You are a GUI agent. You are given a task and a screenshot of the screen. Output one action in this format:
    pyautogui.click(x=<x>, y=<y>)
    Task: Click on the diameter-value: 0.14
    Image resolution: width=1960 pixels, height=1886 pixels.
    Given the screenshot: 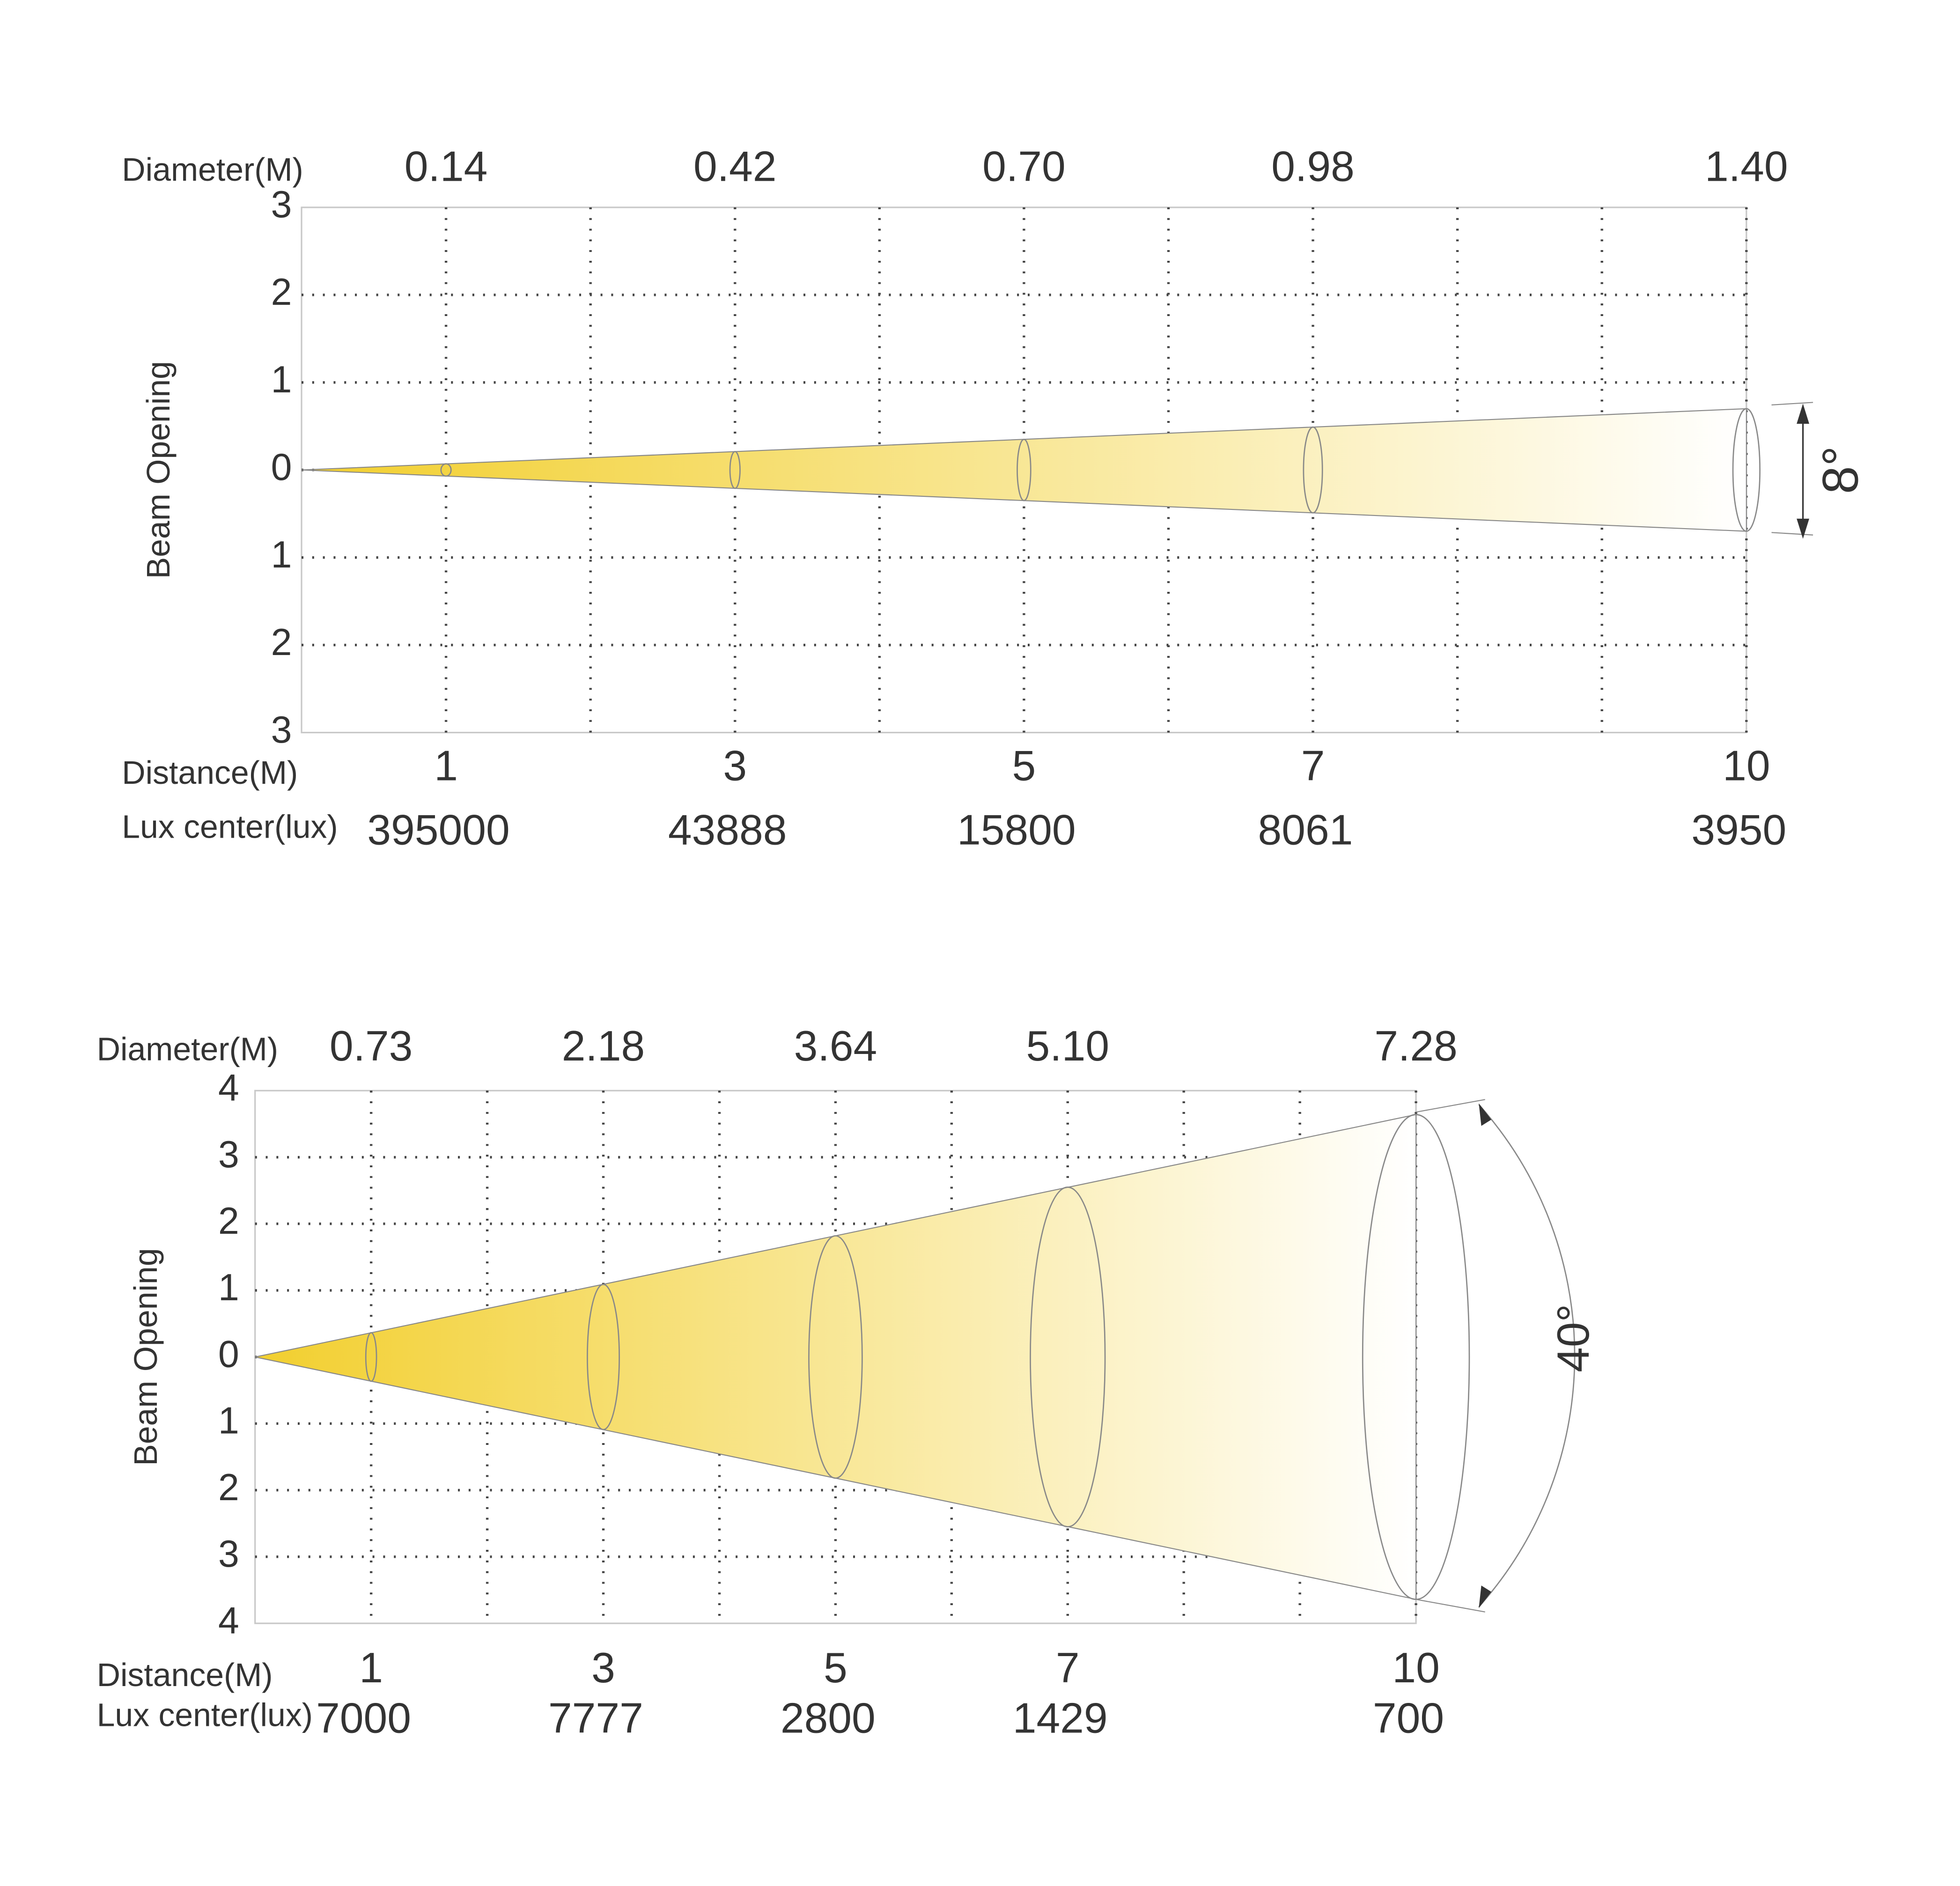 What is the action you would take?
    pyautogui.click(x=446, y=167)
    